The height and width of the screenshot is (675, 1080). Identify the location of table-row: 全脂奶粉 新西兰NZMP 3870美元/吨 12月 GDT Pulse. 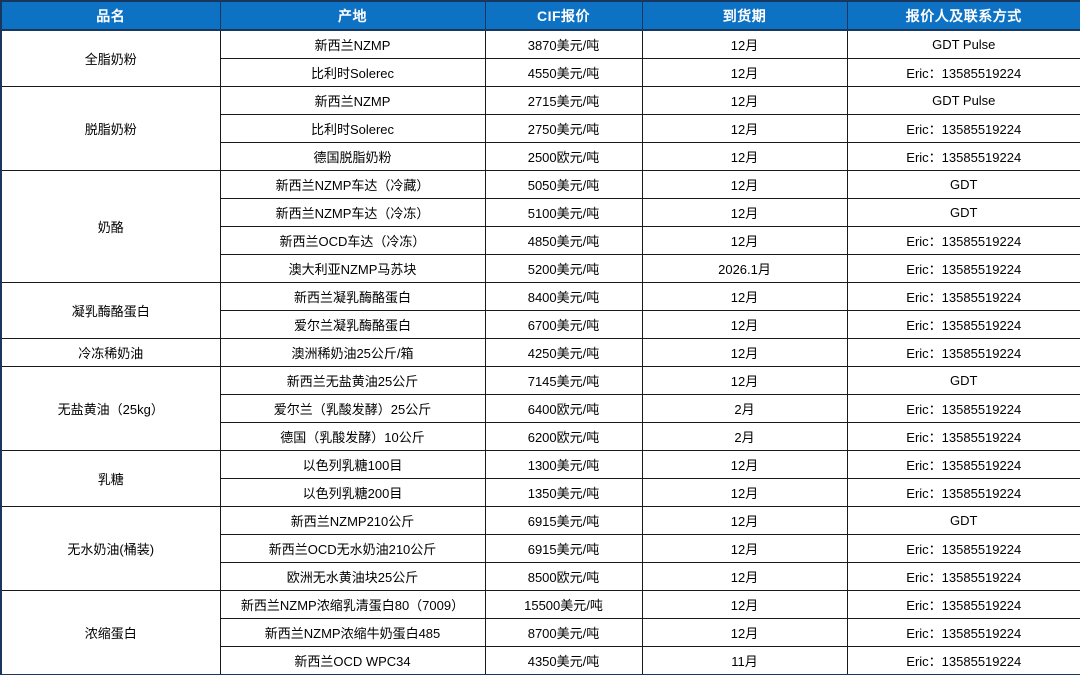
(540, 58).